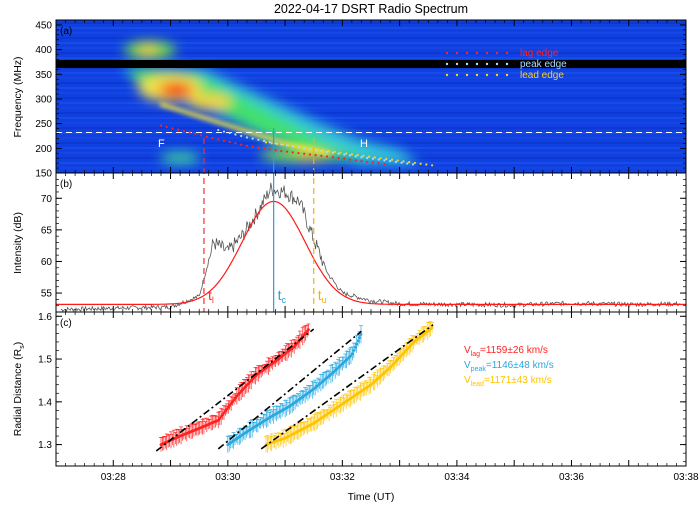  I want to click on panel-b-ylabel: Intensity (dB), so click(18, 243).